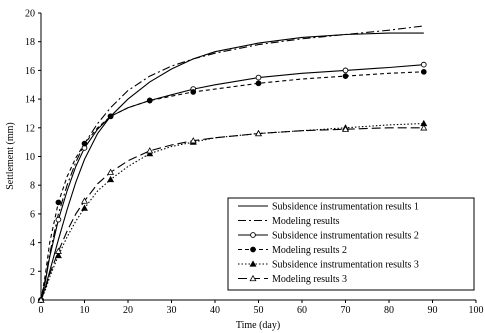  I want to click on legend-item: Modeling results, so click(289, 221).